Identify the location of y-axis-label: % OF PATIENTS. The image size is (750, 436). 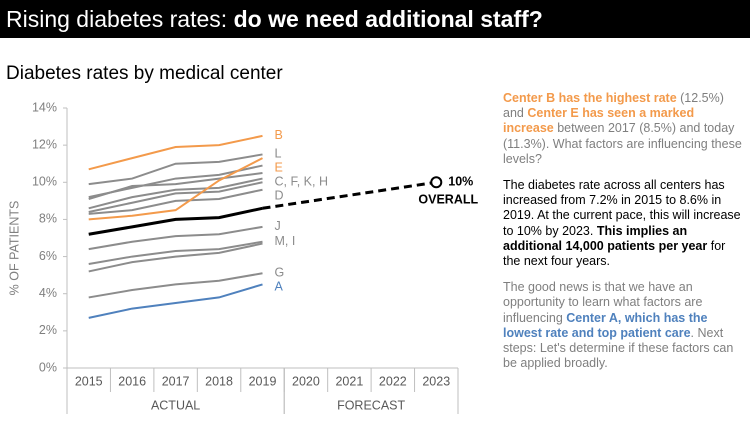
(14, 248).